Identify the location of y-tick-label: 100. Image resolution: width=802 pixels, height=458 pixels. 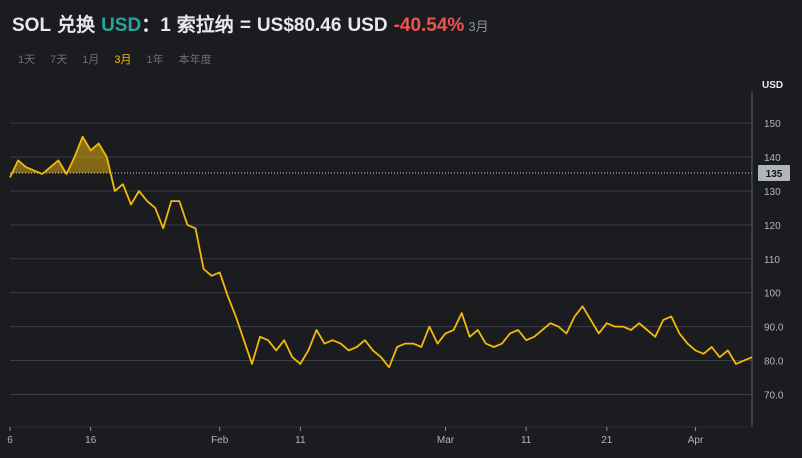
(772, 294).